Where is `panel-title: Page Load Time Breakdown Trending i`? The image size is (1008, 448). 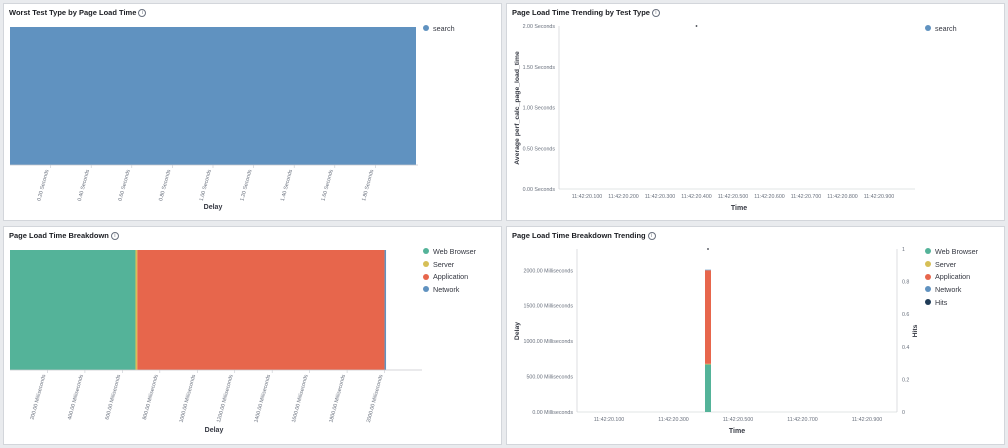
panel-title: Page Load Time Breakdown Trending i is located at coordinates (584, 235).